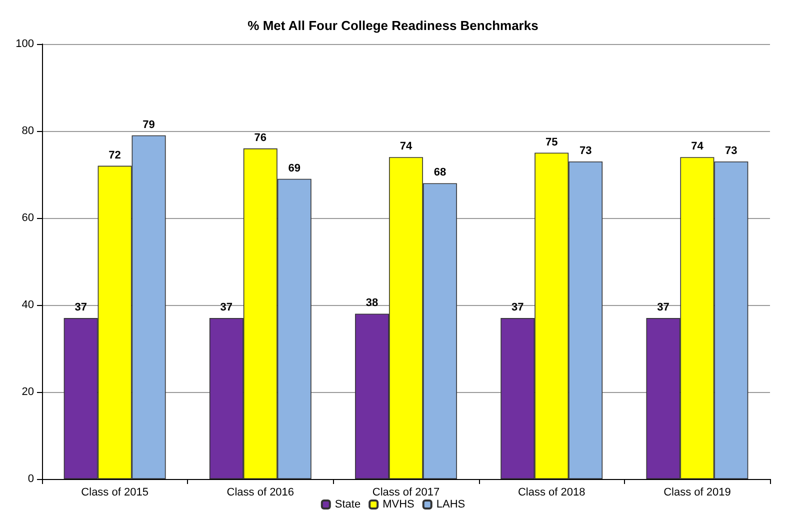 Image resolution: width=786 pixels, height=527 pixels. I want to click on data-label: 68, so click(440, 172).